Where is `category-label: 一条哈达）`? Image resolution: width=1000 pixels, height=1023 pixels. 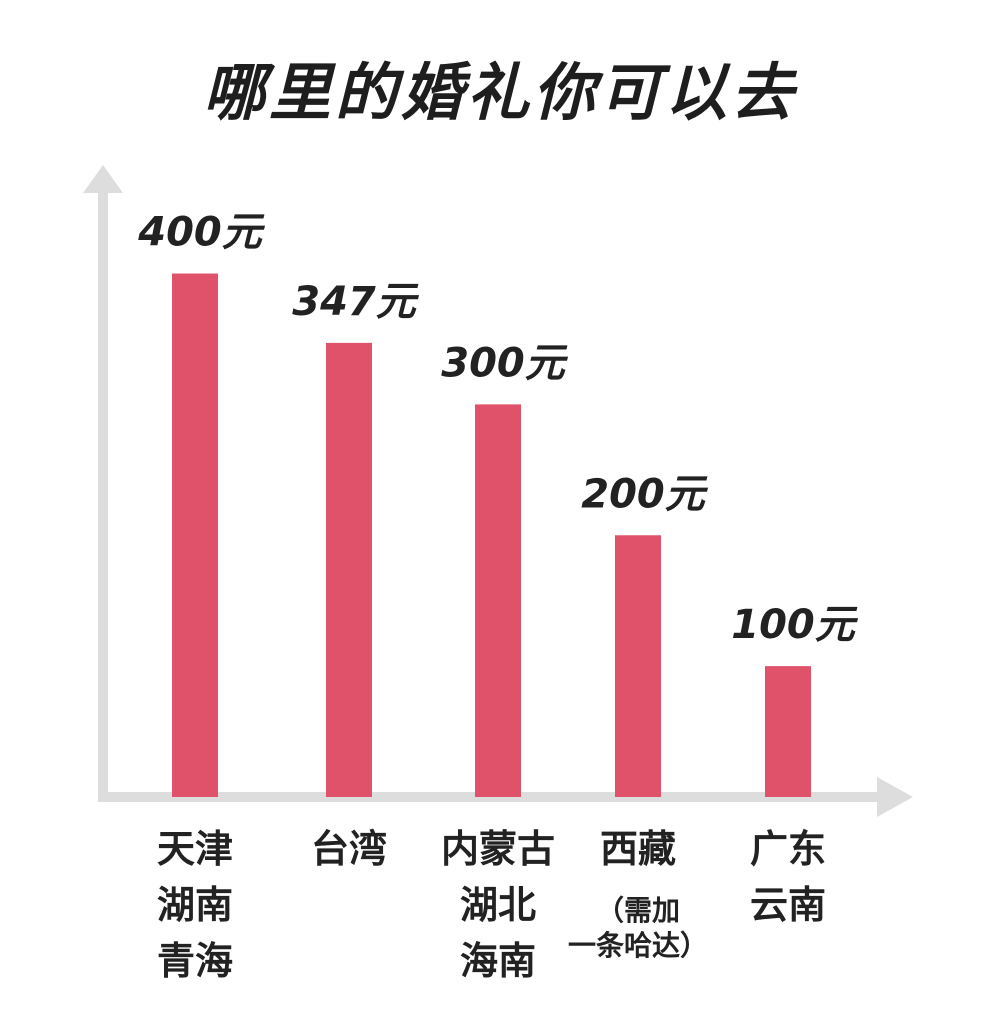 category-label: 一条哈达） is located at coordinates (638, 945).